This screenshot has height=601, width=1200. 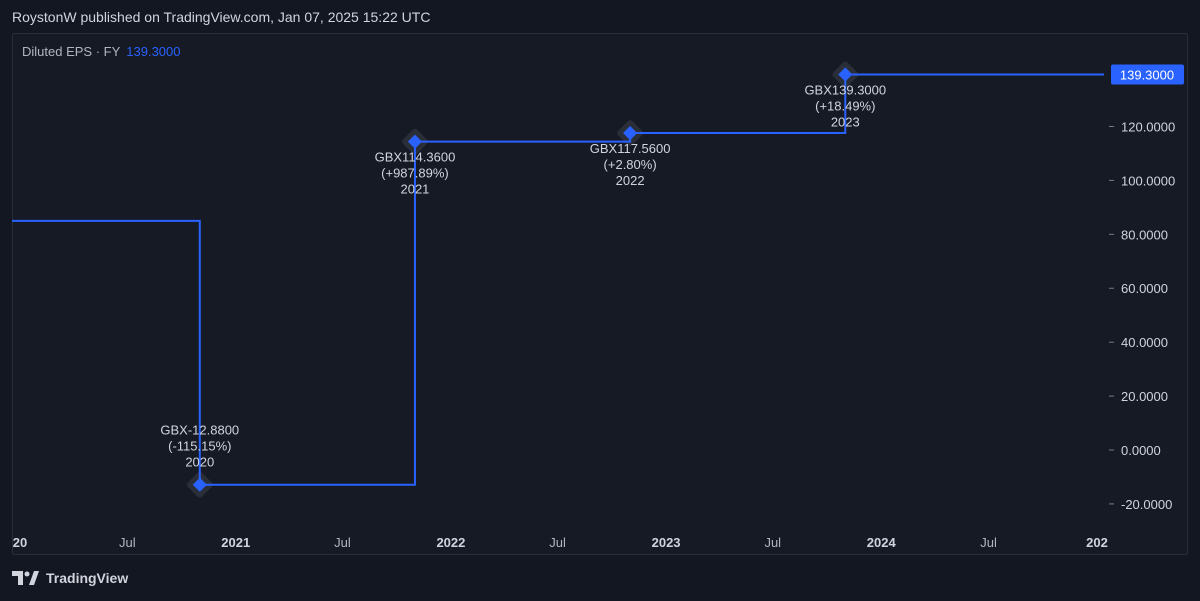 What do you see at coordinates (25, 578) in the screenshot?
I see `tradingview-logo-icon` at bounding box center [25, 578].